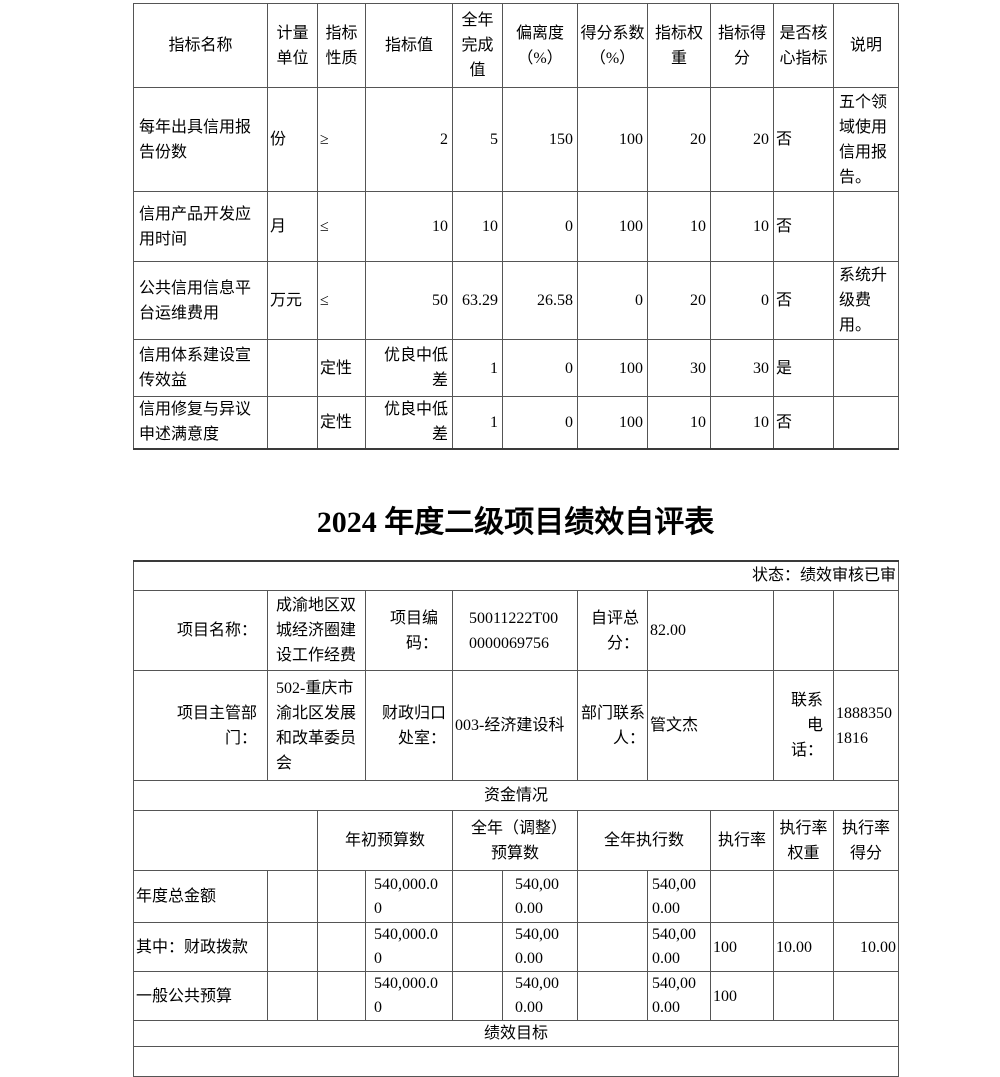 This screenshot has height=1077, width=1000. I want to click on cell-completed: 1, so click(478, 423).